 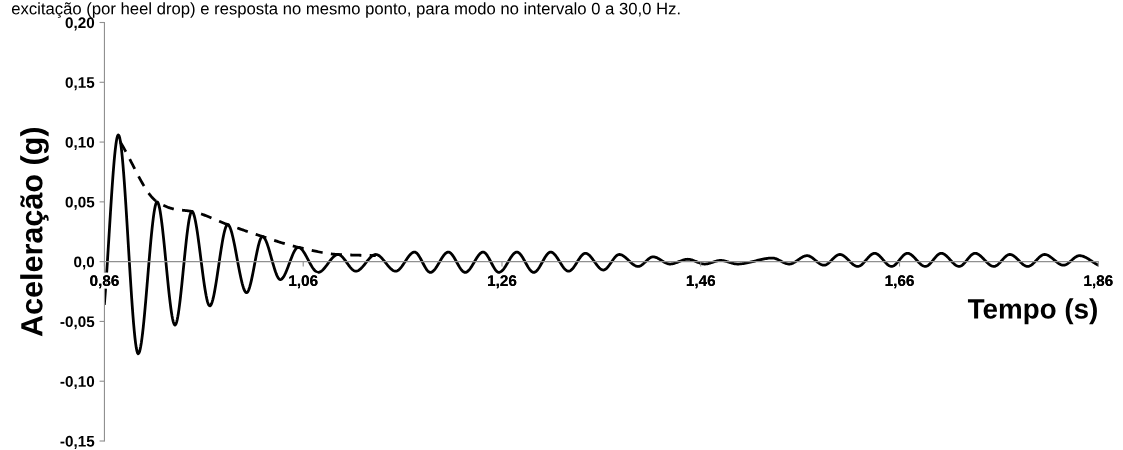 What do you see at coordinates (701, 282) in the screenshot?
I see `x-tick-label: 1,46` at bounding box center [701, 282].